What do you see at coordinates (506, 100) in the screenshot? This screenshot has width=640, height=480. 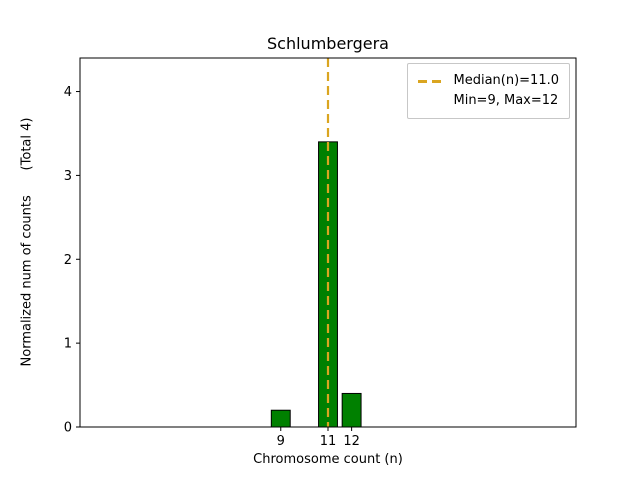 I see `legend-label-minmax: Min=9, Max=12` at bounding box center [506, 100].